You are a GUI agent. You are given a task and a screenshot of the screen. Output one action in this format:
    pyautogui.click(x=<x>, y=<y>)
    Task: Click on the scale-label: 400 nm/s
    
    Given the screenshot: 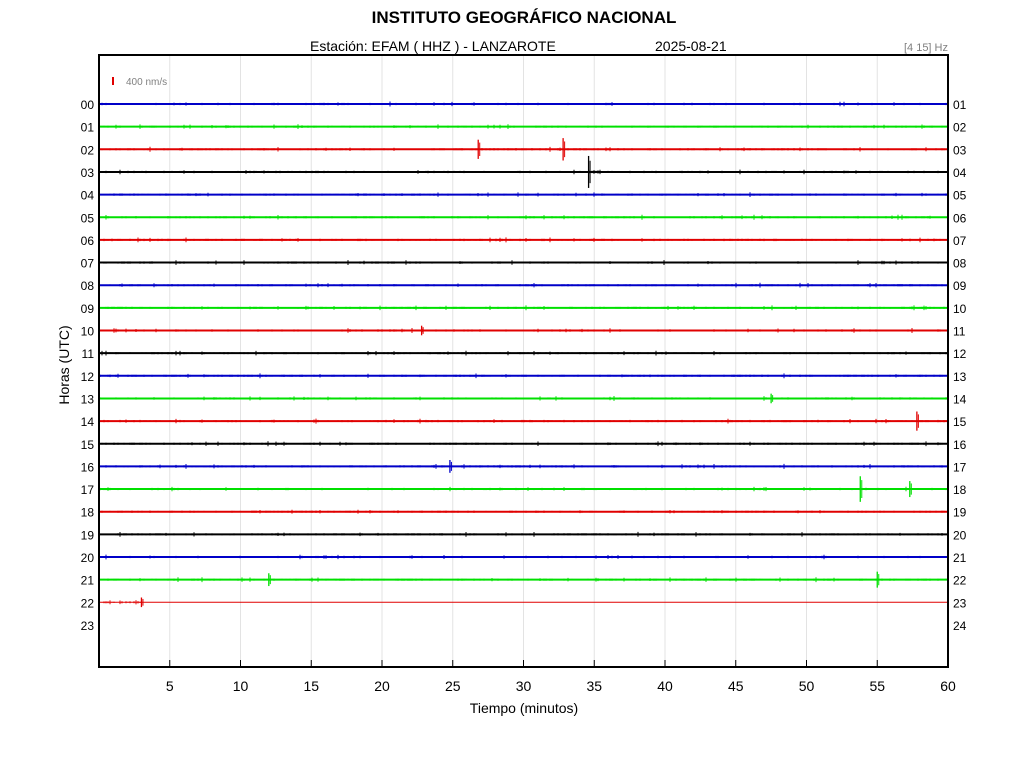 What is the action you would take?
    pyautogui.click(x=146, y=82)
    